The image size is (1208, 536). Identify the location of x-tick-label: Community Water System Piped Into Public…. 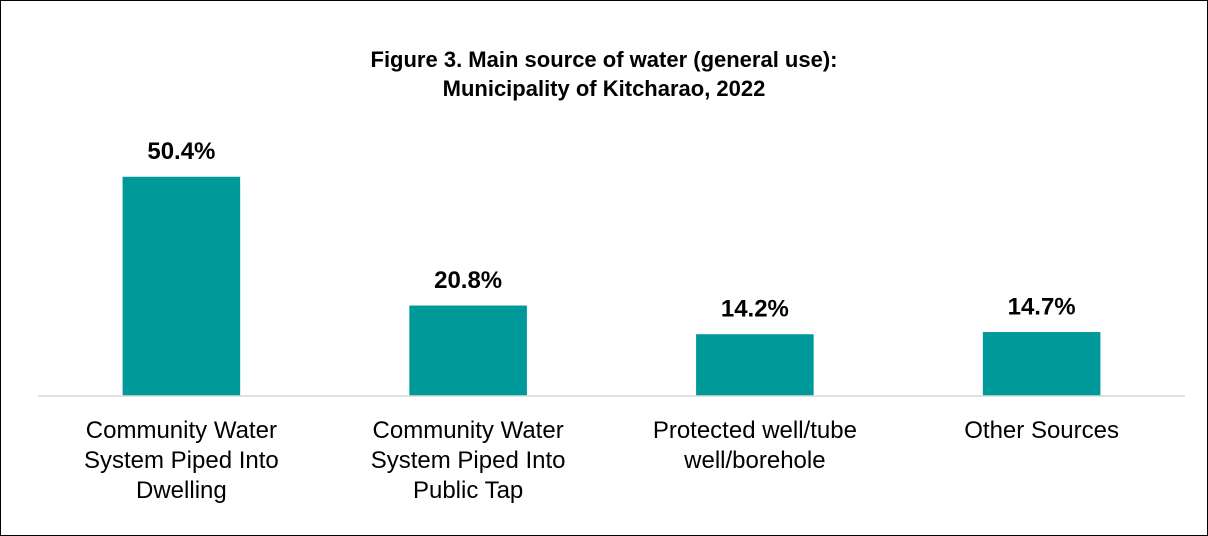
(468, 460).